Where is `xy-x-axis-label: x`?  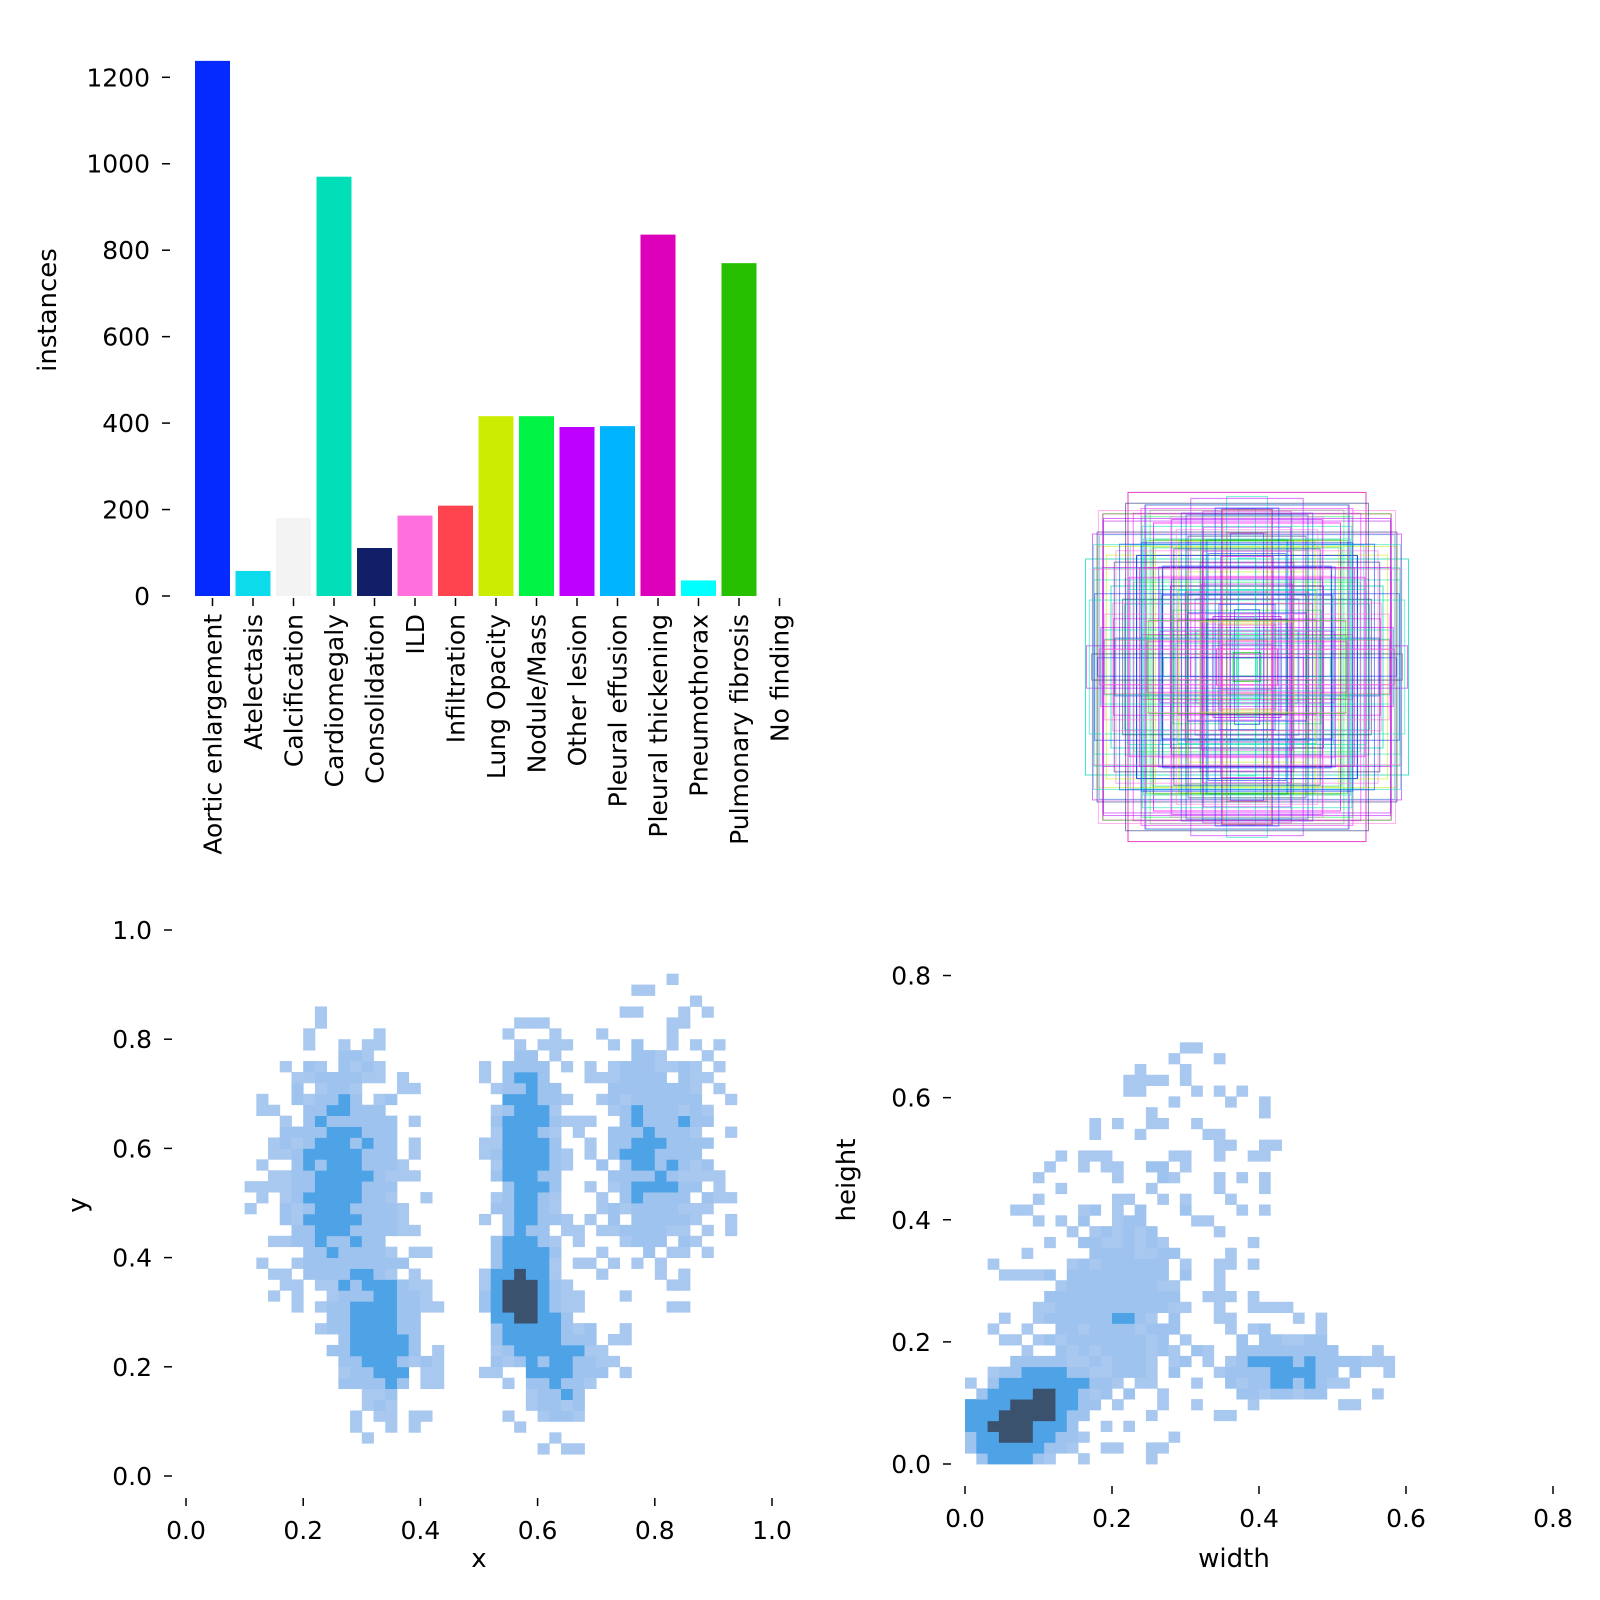 xy-x-axis-label: x is located at coordinates (478, 1559).